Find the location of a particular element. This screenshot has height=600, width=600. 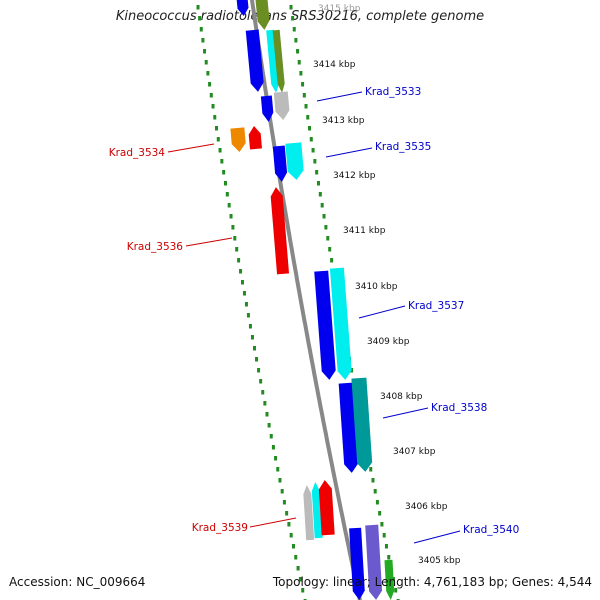

gene-label: Krad_3534 is located at coordinates (137, 153).